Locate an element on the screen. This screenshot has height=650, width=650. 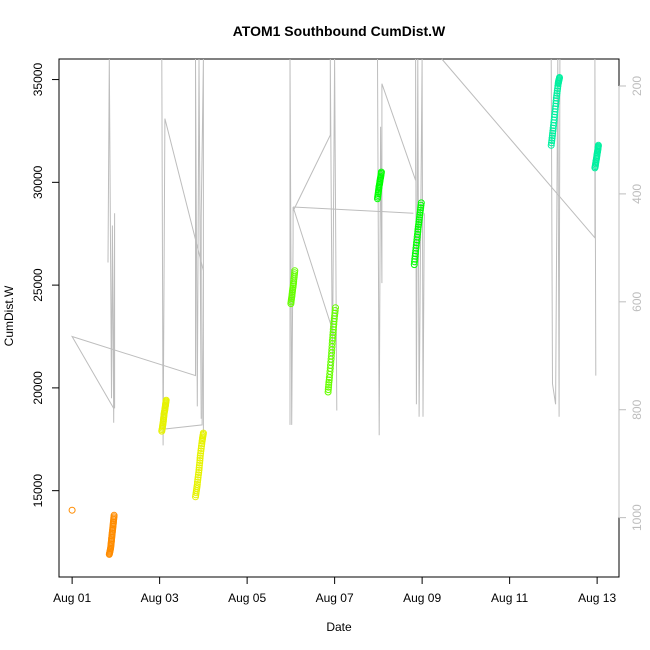
right-y-axis: 200 400 600 800 1000 is located at coordinates (631, 303).